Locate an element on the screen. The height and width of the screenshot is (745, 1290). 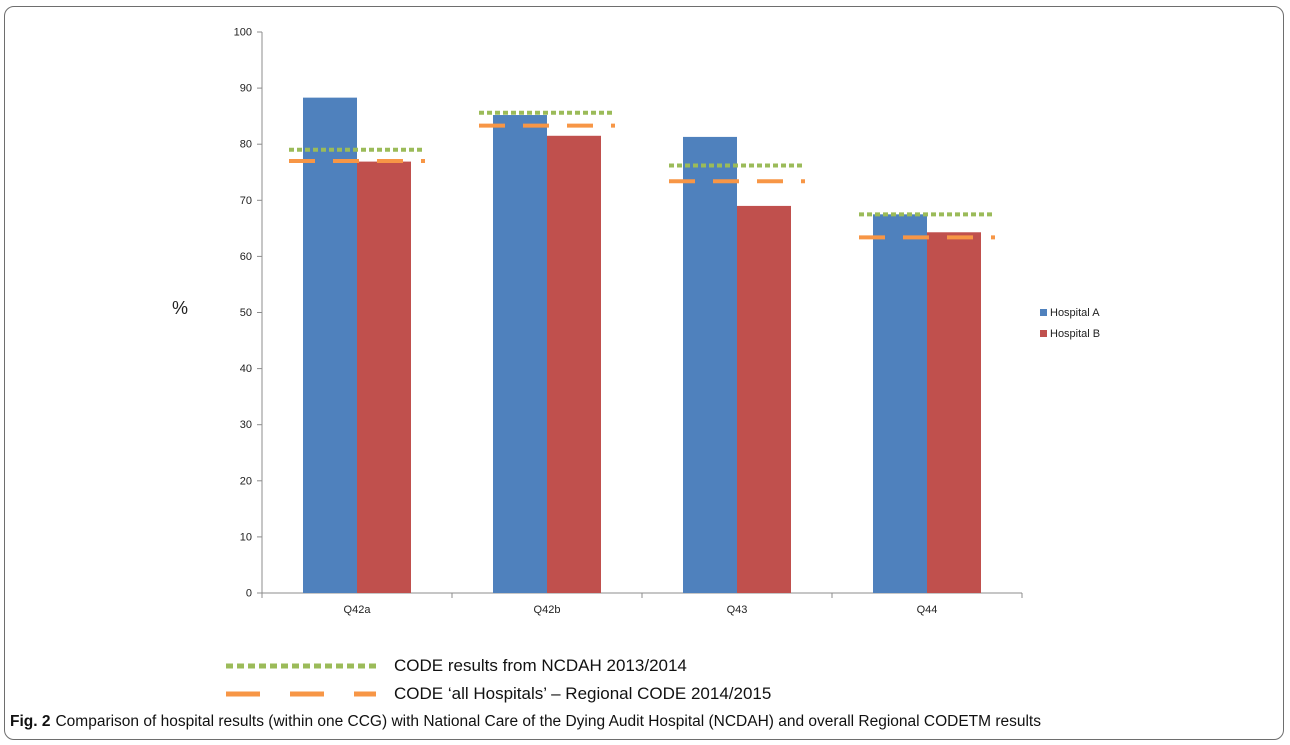
x-tick-label: Q42a is located at coordinates (358, 610).